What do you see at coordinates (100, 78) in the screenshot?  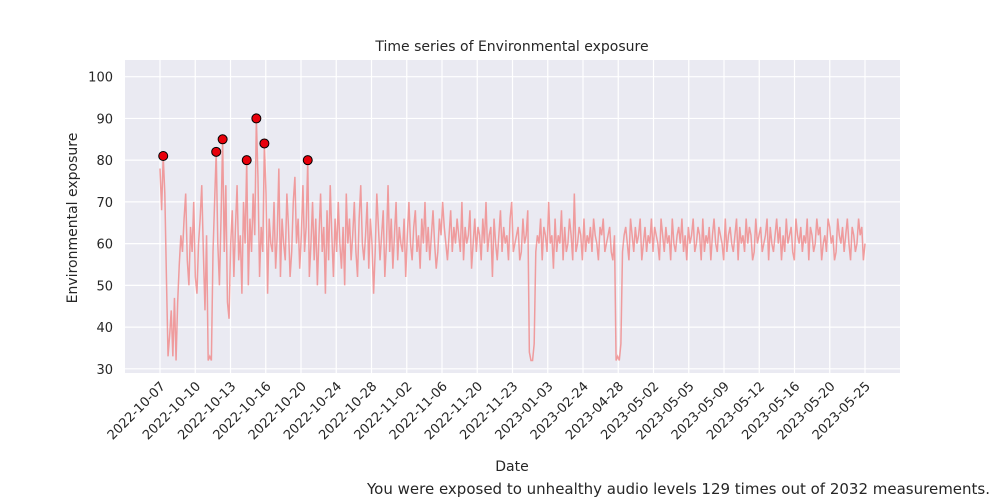 I see `y-tick-label: 100` at bounding box center [100, 78].